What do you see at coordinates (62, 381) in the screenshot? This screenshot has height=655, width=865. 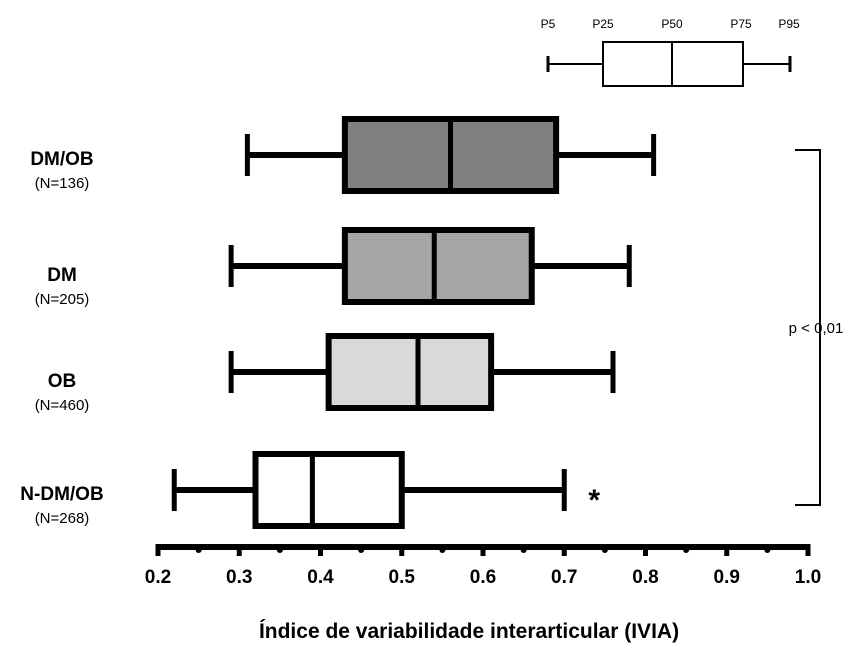 I see `group-label-ob: OB` at bounding box center [62, 381].